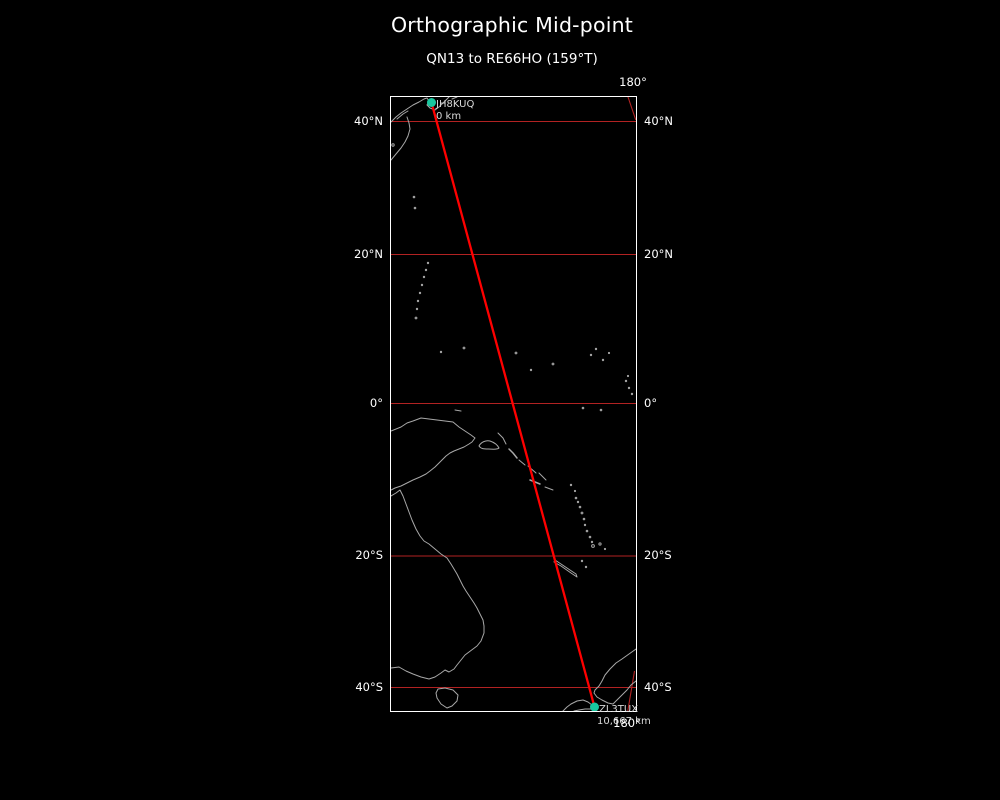 Image resolution: width=1000 pixels, height=800 pixels. Describe the element at coordinates (393, 145) in the screenshot. I see `island-sado` at that location.